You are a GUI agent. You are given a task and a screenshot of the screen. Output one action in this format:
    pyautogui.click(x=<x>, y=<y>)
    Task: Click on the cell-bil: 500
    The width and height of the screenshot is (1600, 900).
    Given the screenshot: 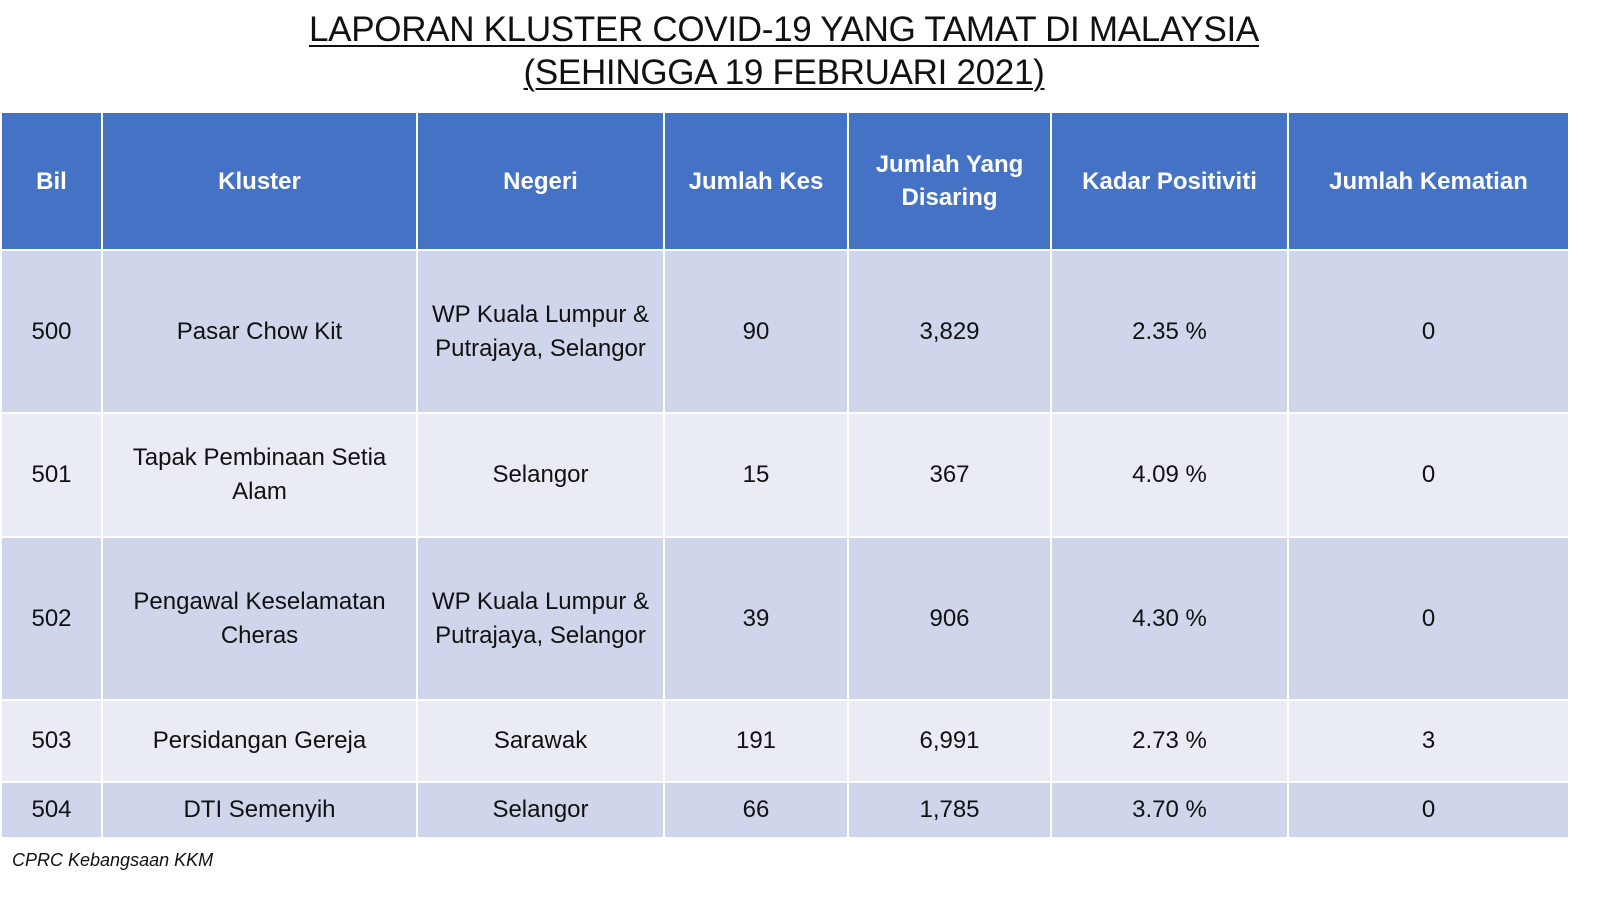 What is the action you would take?
    pyautogui.click(x=51, y=331)
    